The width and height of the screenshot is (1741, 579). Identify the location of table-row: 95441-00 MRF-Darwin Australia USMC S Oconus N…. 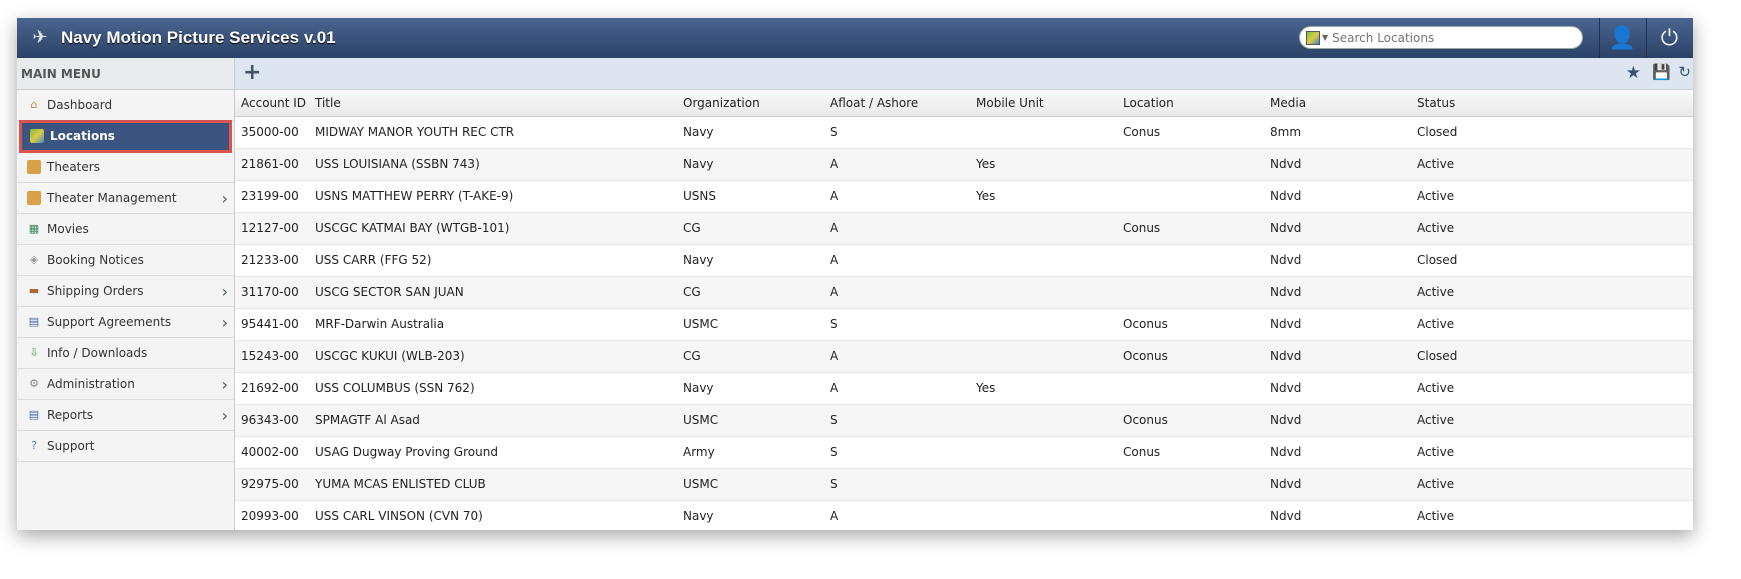
(964, 324).